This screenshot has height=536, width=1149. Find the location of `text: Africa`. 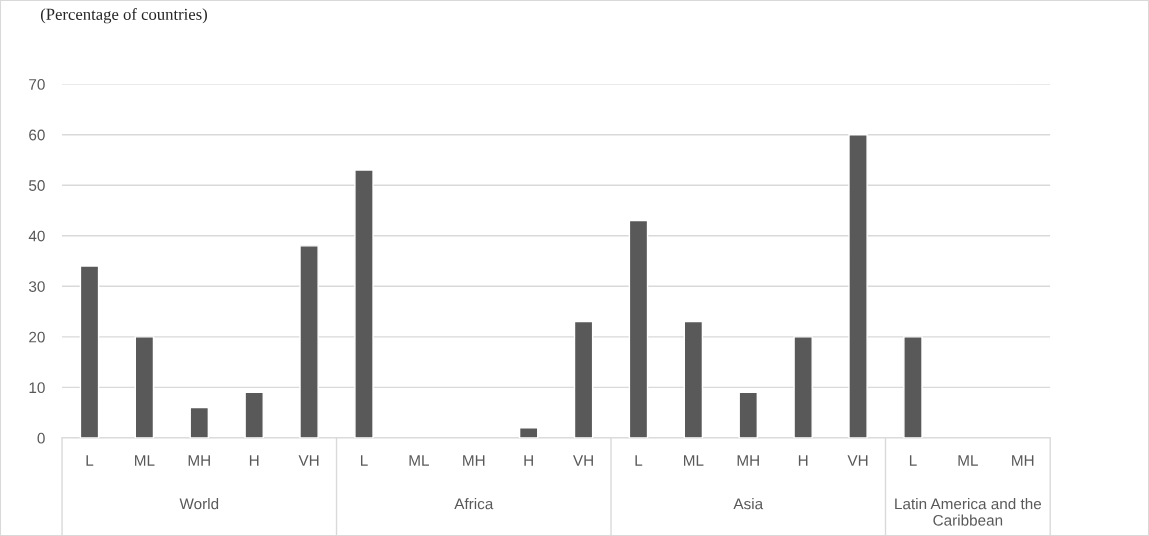

text: Africa is located at coordinates (474, 504).